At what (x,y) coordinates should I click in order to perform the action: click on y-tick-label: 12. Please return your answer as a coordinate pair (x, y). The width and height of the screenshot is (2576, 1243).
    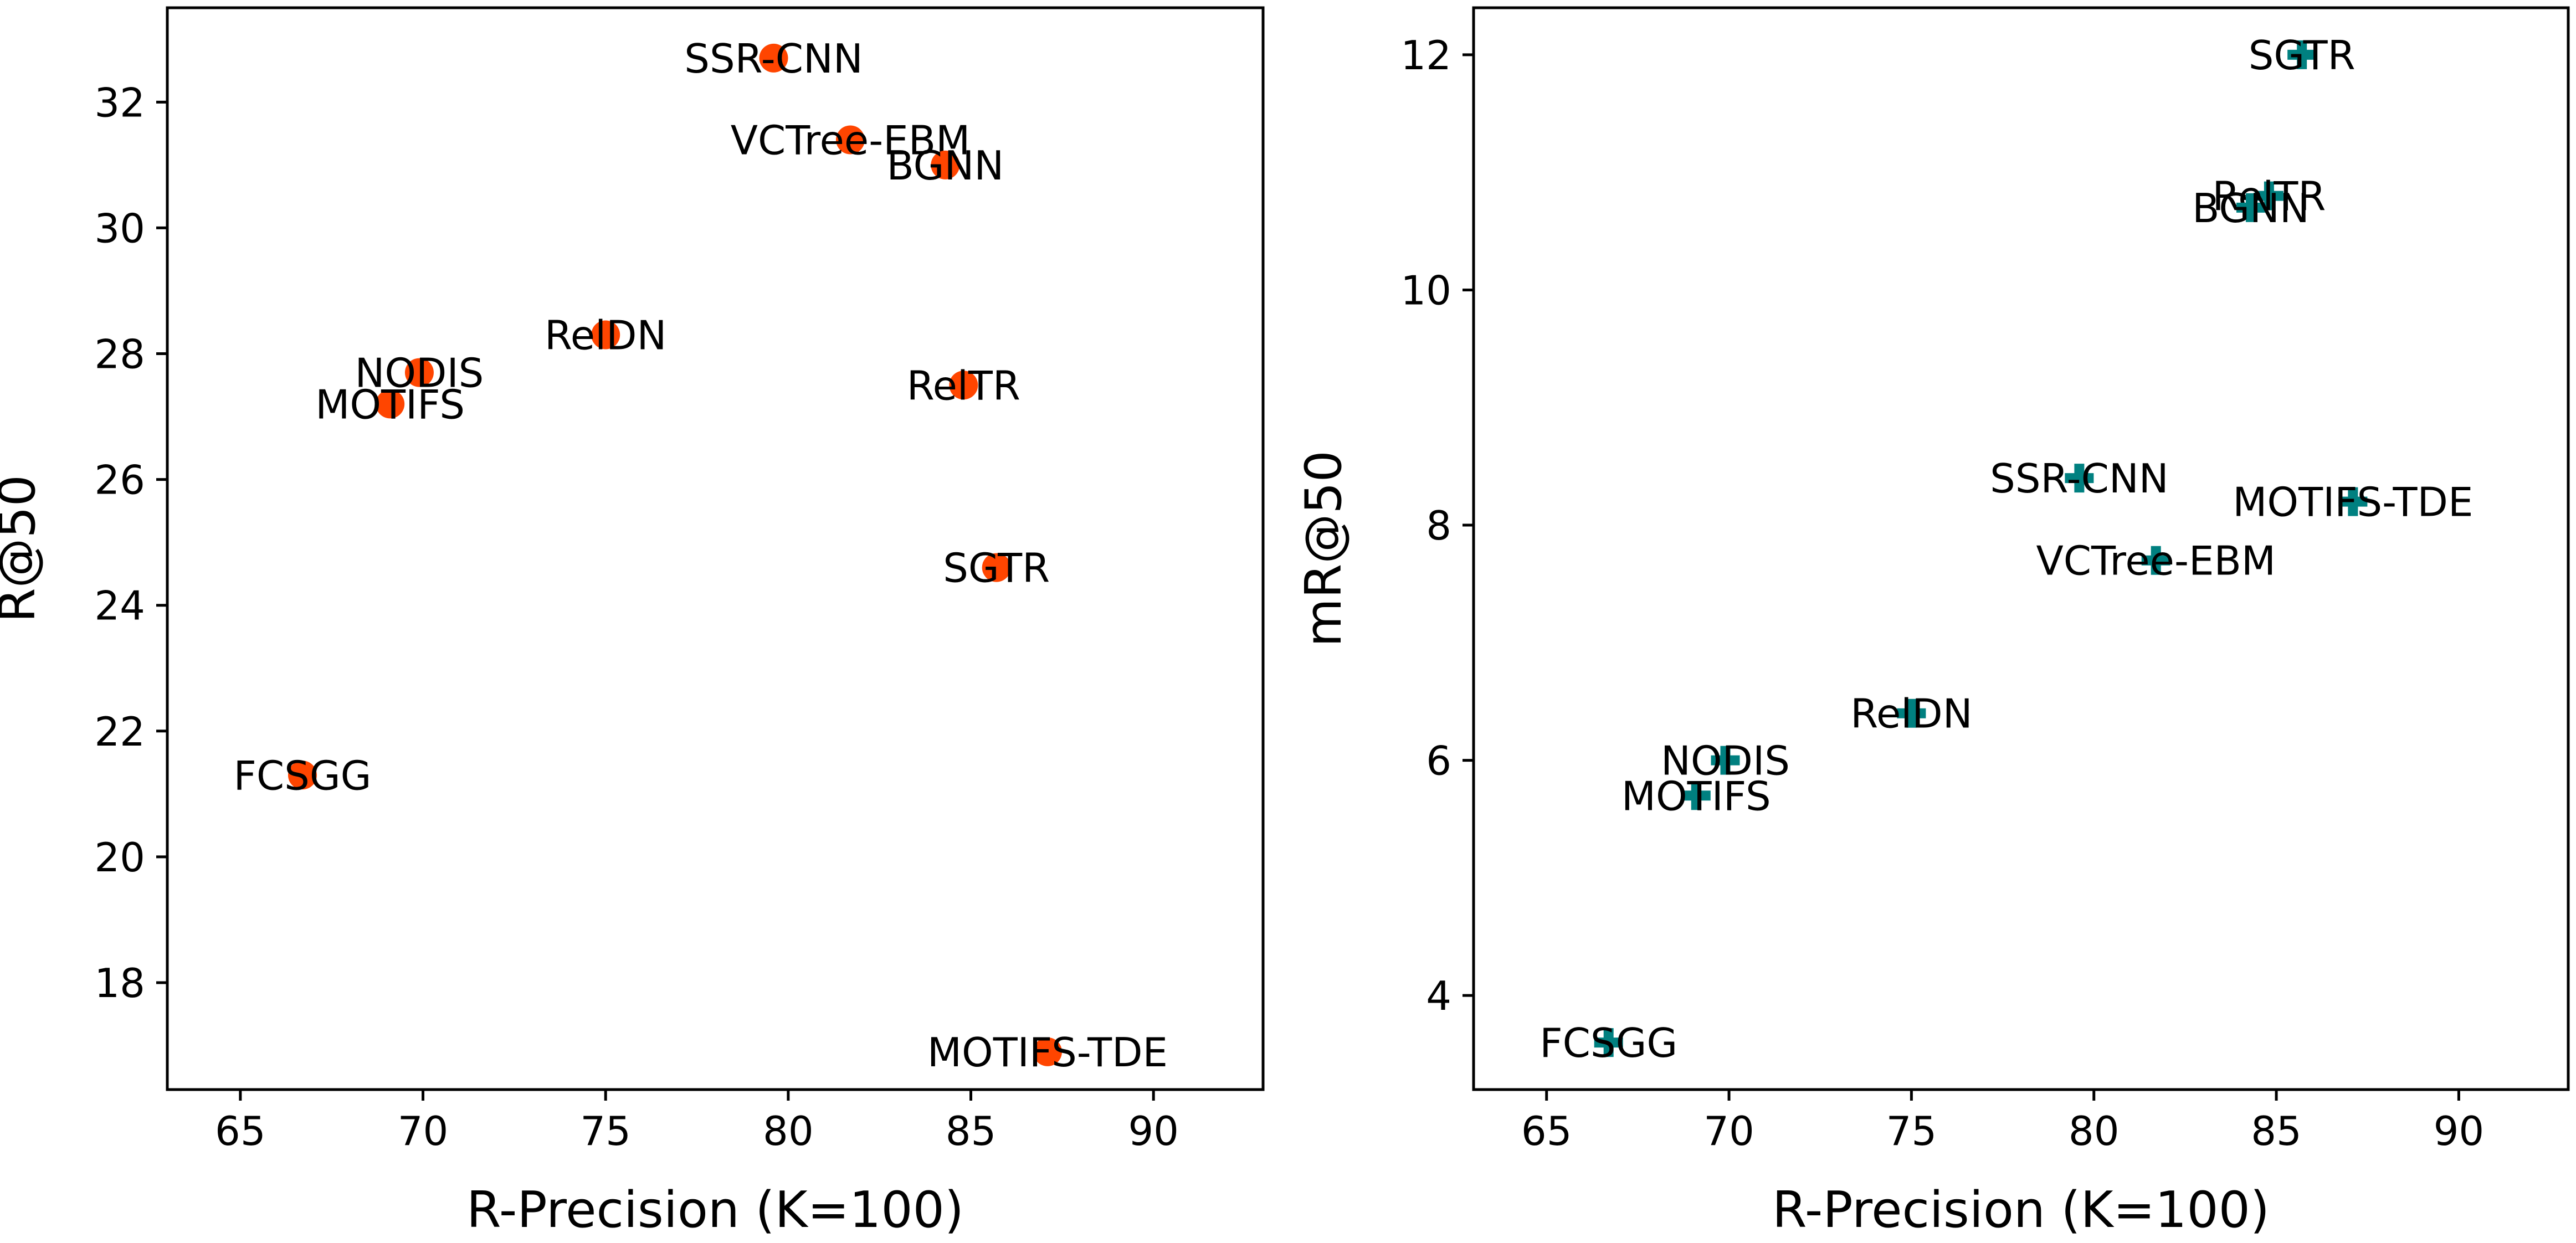
    Looking at the image, I should click on (1425, 56).